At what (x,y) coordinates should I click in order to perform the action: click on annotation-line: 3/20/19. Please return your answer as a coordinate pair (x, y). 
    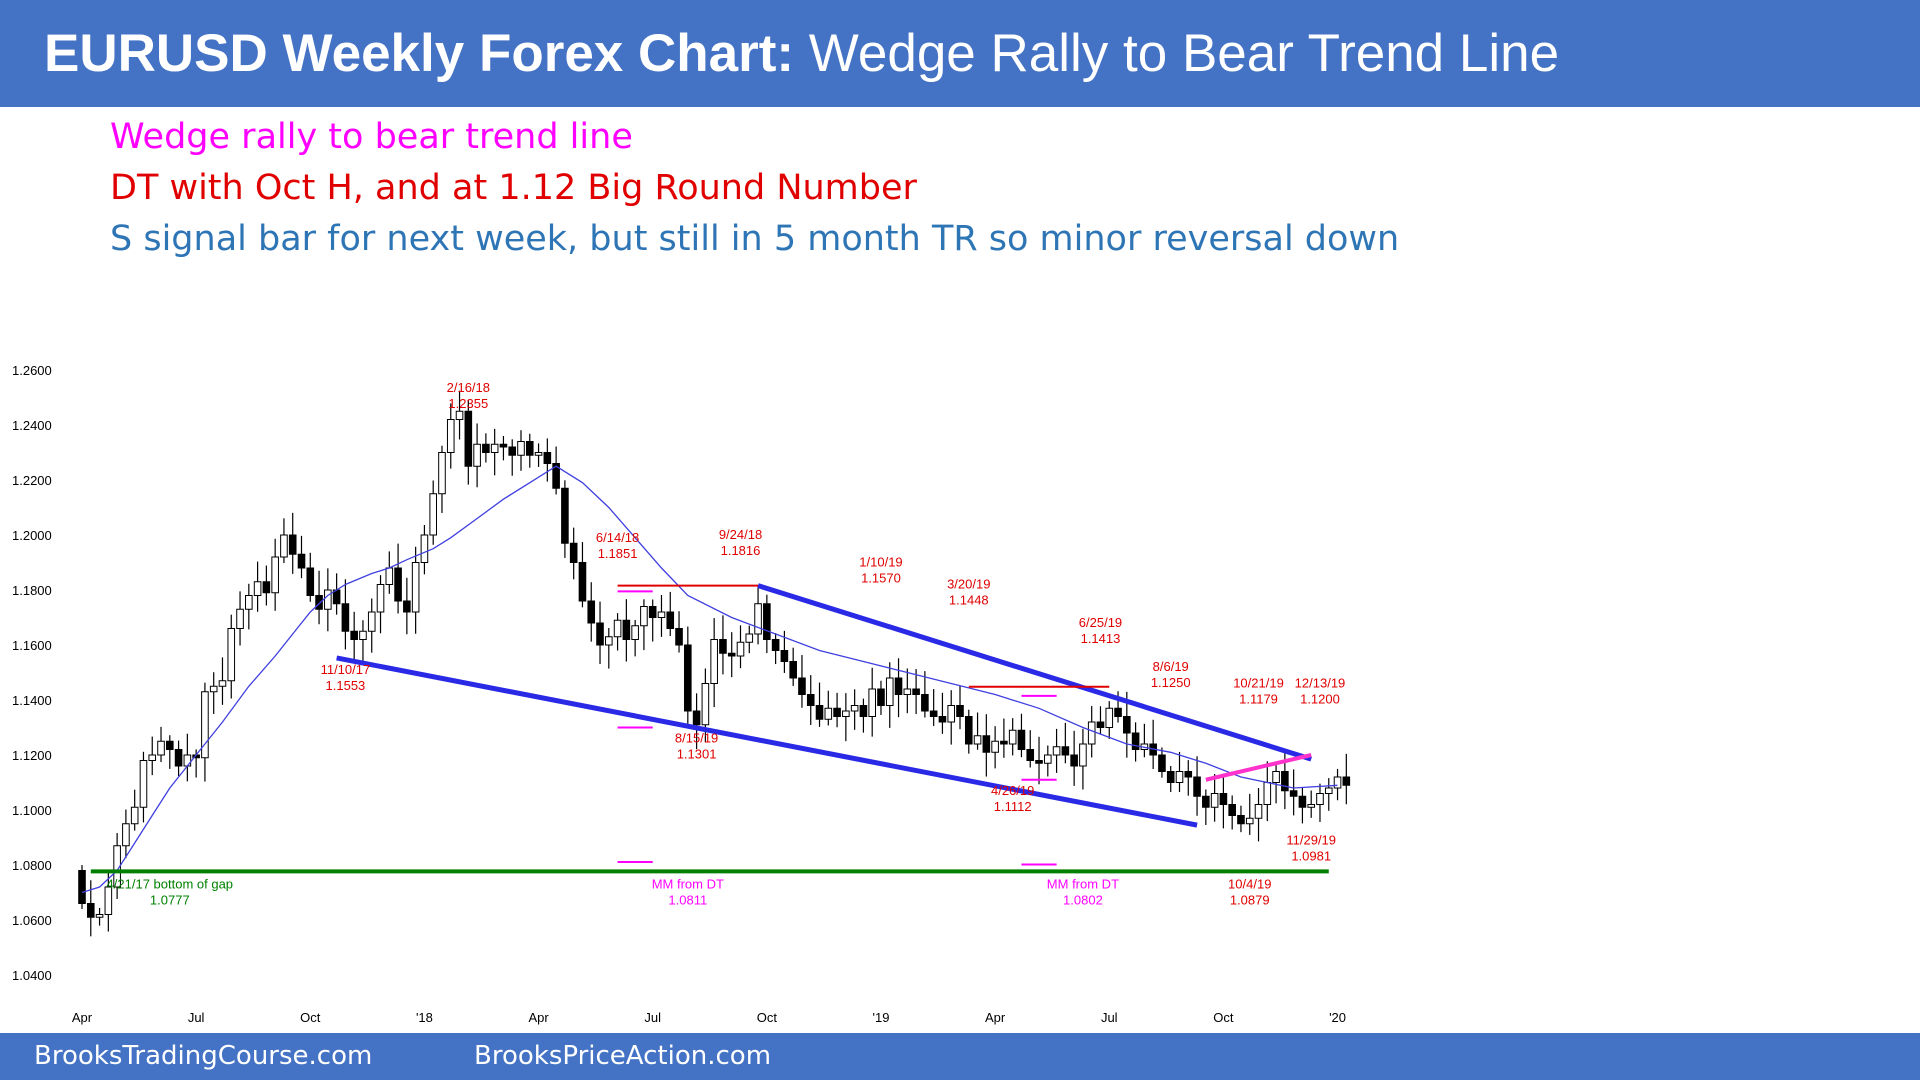
    Looking at the image, I should click on (968, 584).